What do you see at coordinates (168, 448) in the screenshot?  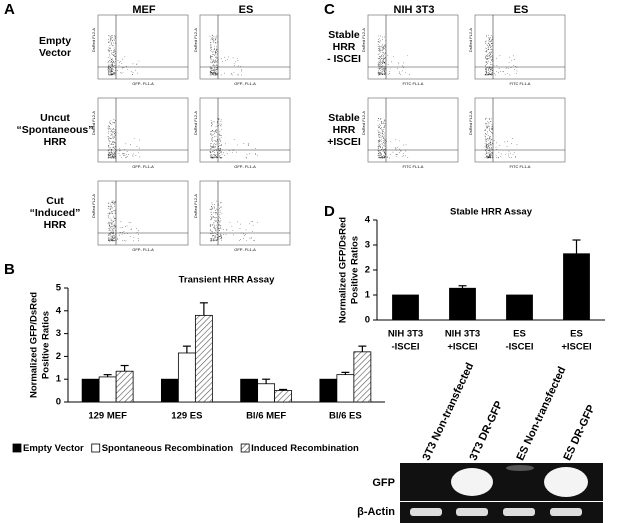 I see `legend-label: Spontaneous Recombination` at bounding box center [168, 448].